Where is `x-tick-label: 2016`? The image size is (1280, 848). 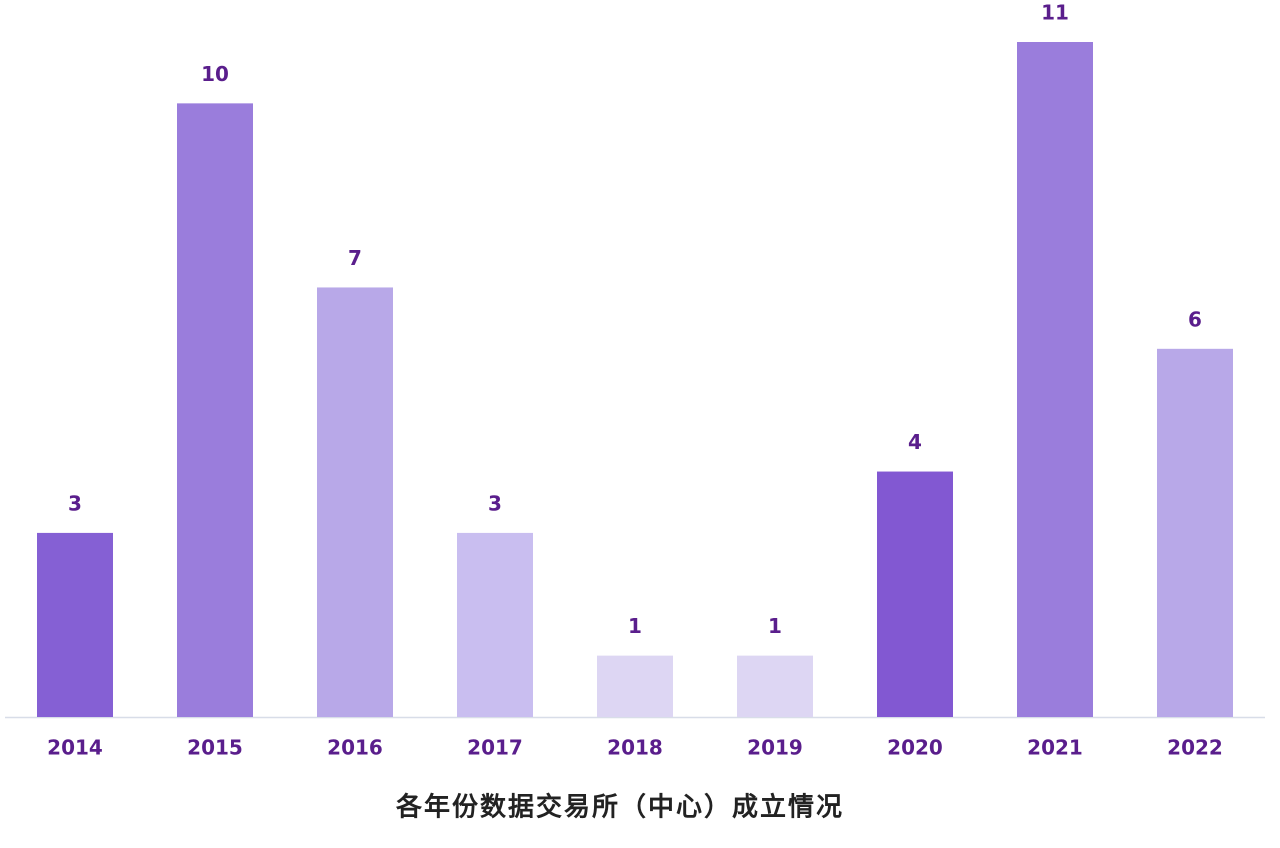
x-tick-label: 2016 is located at coordinates (355, 748).